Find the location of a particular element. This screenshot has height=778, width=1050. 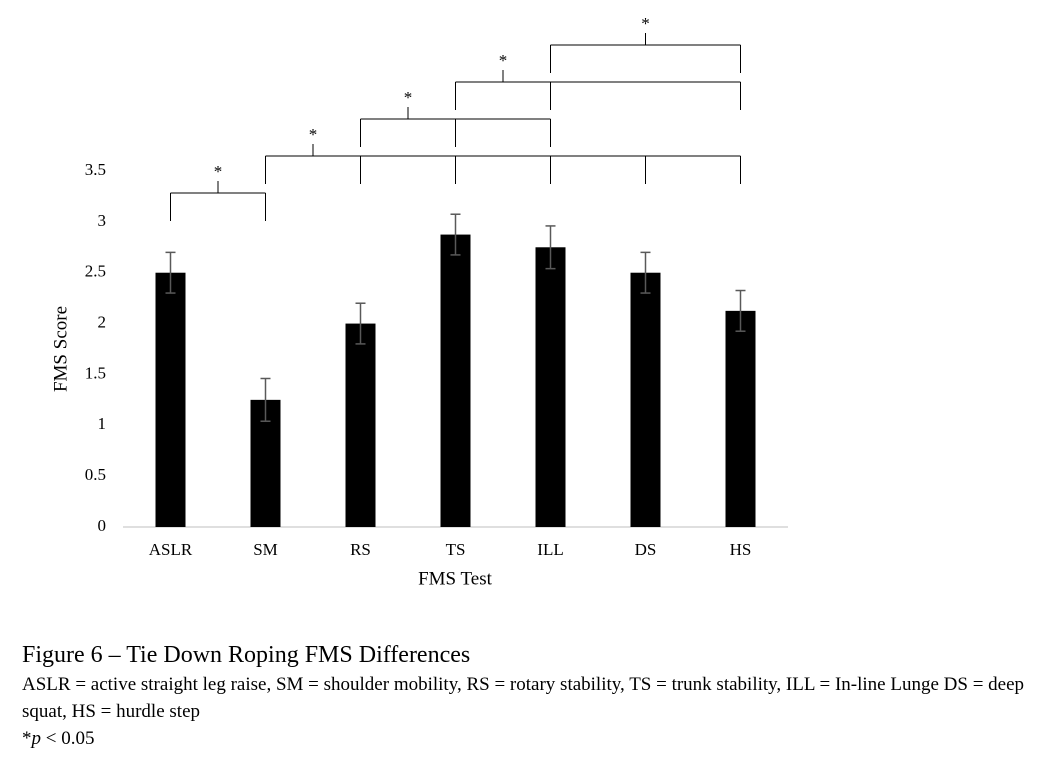

y-tick-label: 3.5 is located at coordinates (95, 169).